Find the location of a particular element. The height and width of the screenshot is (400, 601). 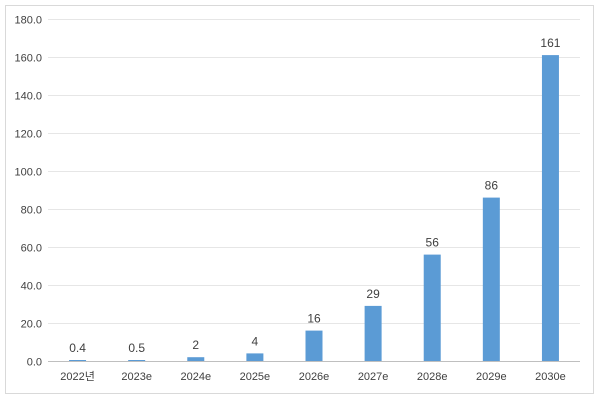

data-label: 2 is located at coordinates (195, 345).